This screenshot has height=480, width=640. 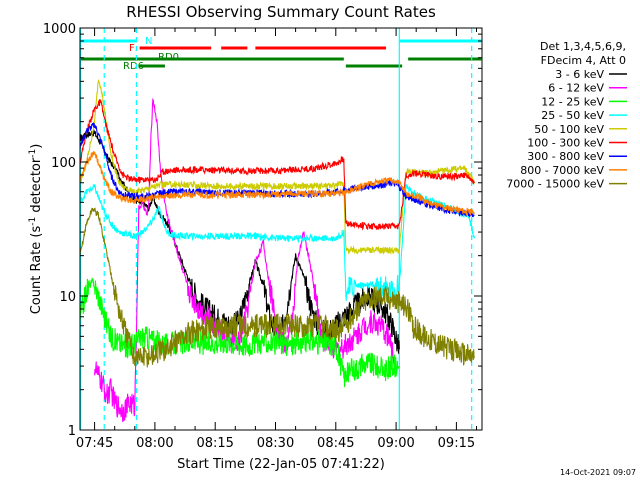 I want to click on x-tick-label: 09:00, so click(x=395, y=443).